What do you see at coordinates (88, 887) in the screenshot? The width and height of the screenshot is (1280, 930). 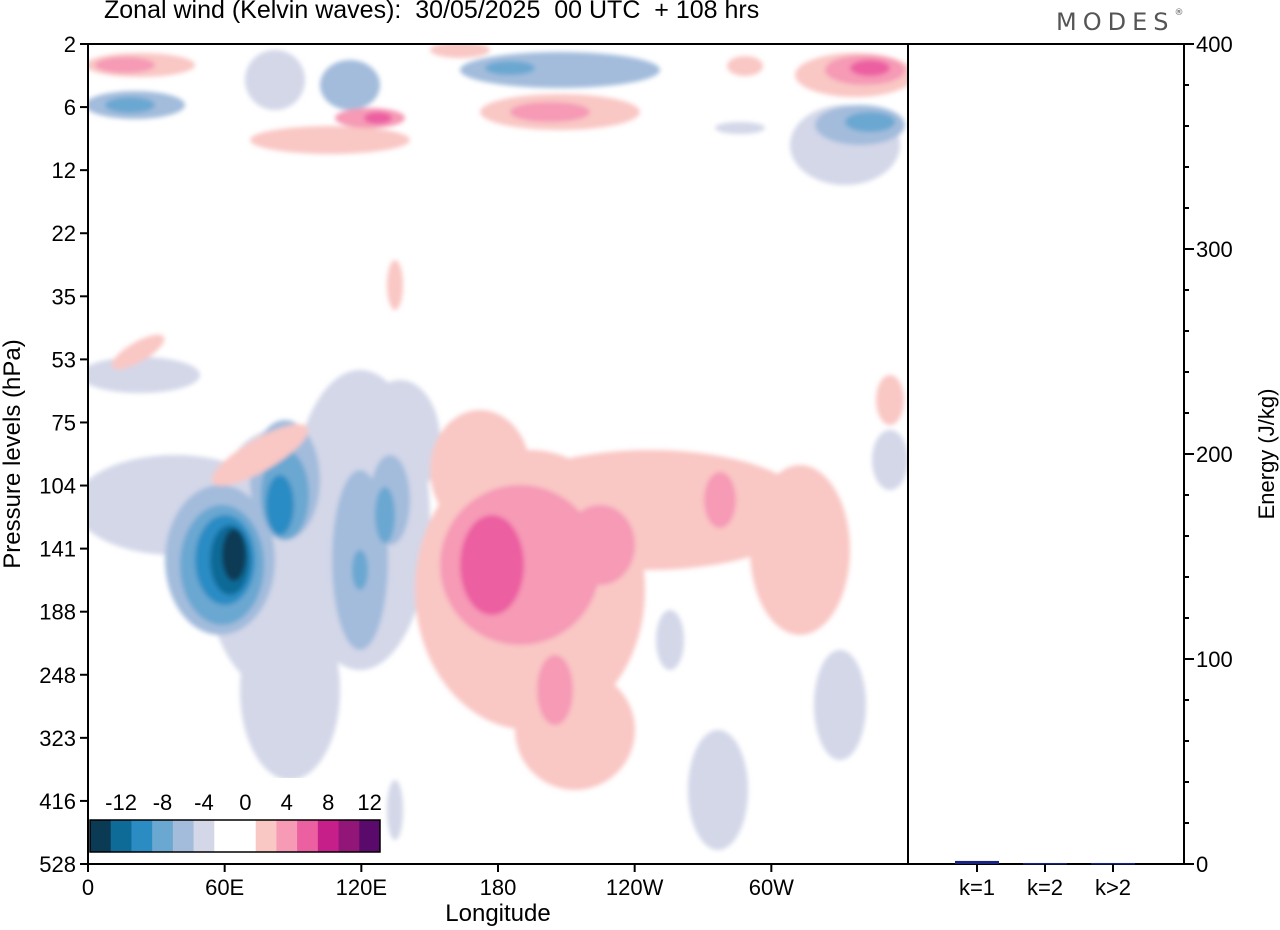 I see `x-tick-label: 0` at bounding box center [88, 887].